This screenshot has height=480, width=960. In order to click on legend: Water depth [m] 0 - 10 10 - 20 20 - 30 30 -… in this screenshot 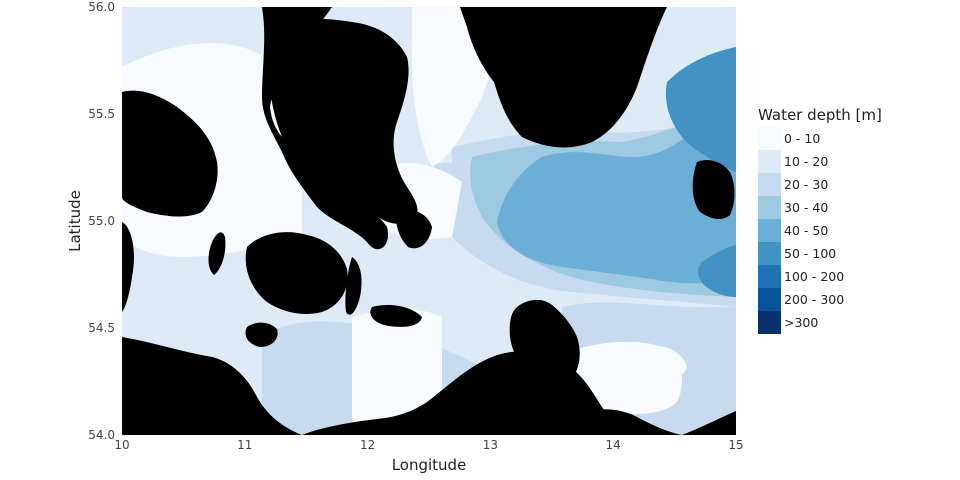, I will do `click(820, 220)`.